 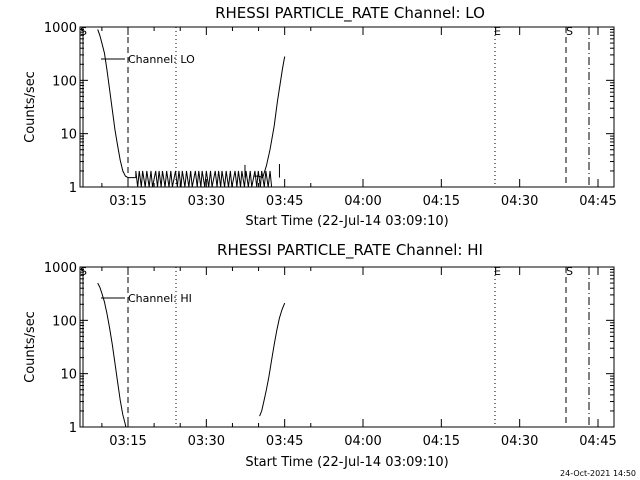 I want to click on top-legend-label: Channel: LO, so click(x=161, y=59).